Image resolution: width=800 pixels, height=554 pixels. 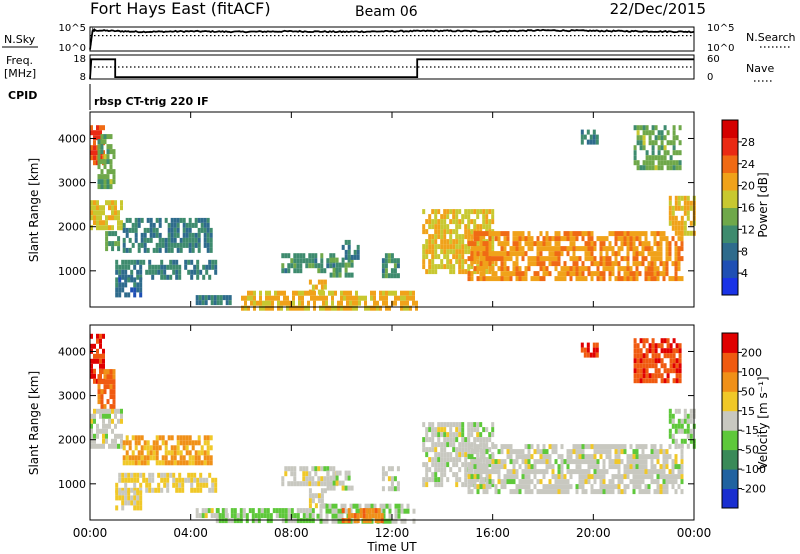 What do you see at coordinates (771, 37) in the screenshot?
I see `nsearch-label: N.Search` at bounding box center [771, 37].